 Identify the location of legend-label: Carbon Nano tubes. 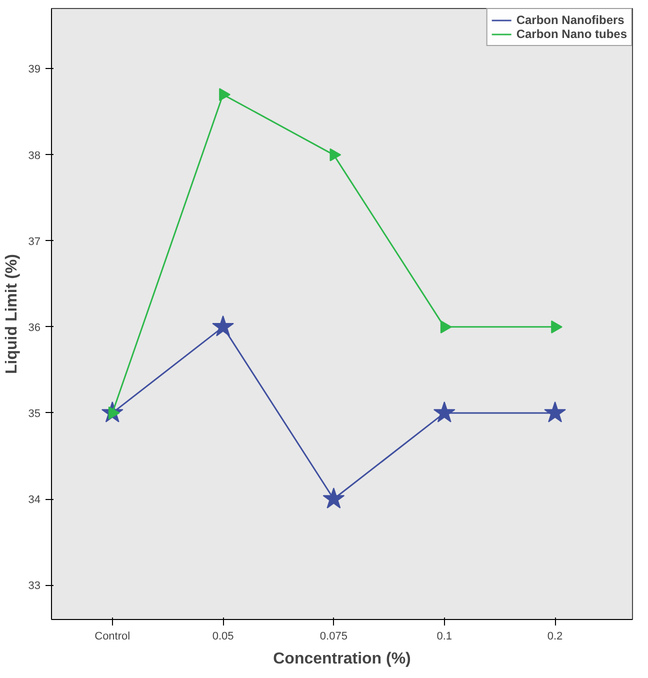
(571, 34).